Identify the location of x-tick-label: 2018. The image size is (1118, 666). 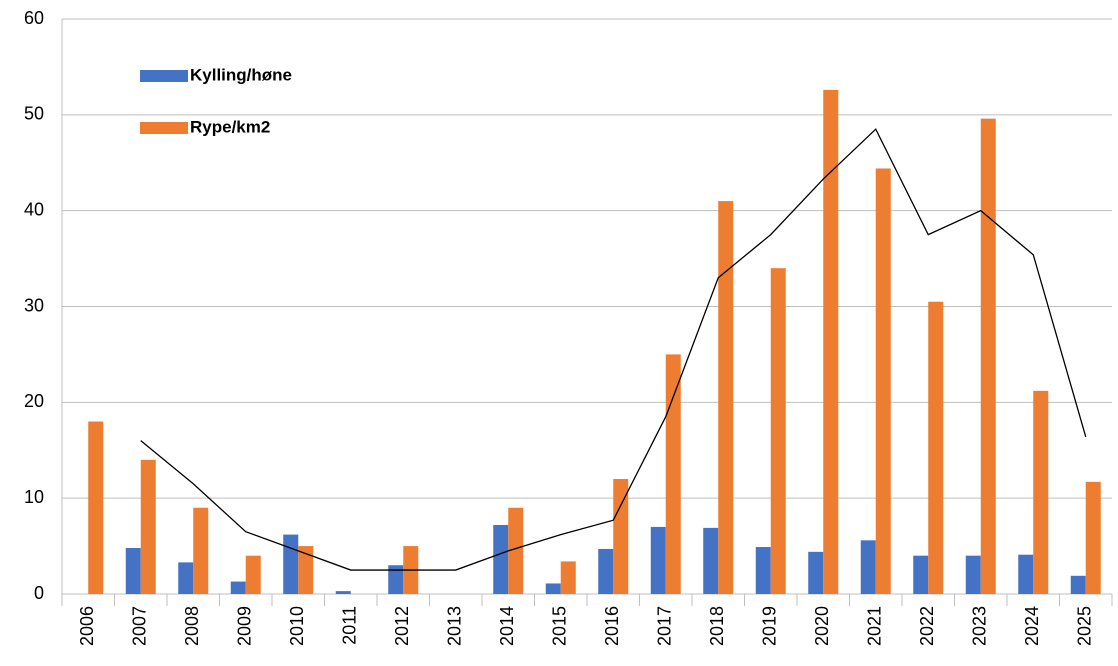
(717, 626).